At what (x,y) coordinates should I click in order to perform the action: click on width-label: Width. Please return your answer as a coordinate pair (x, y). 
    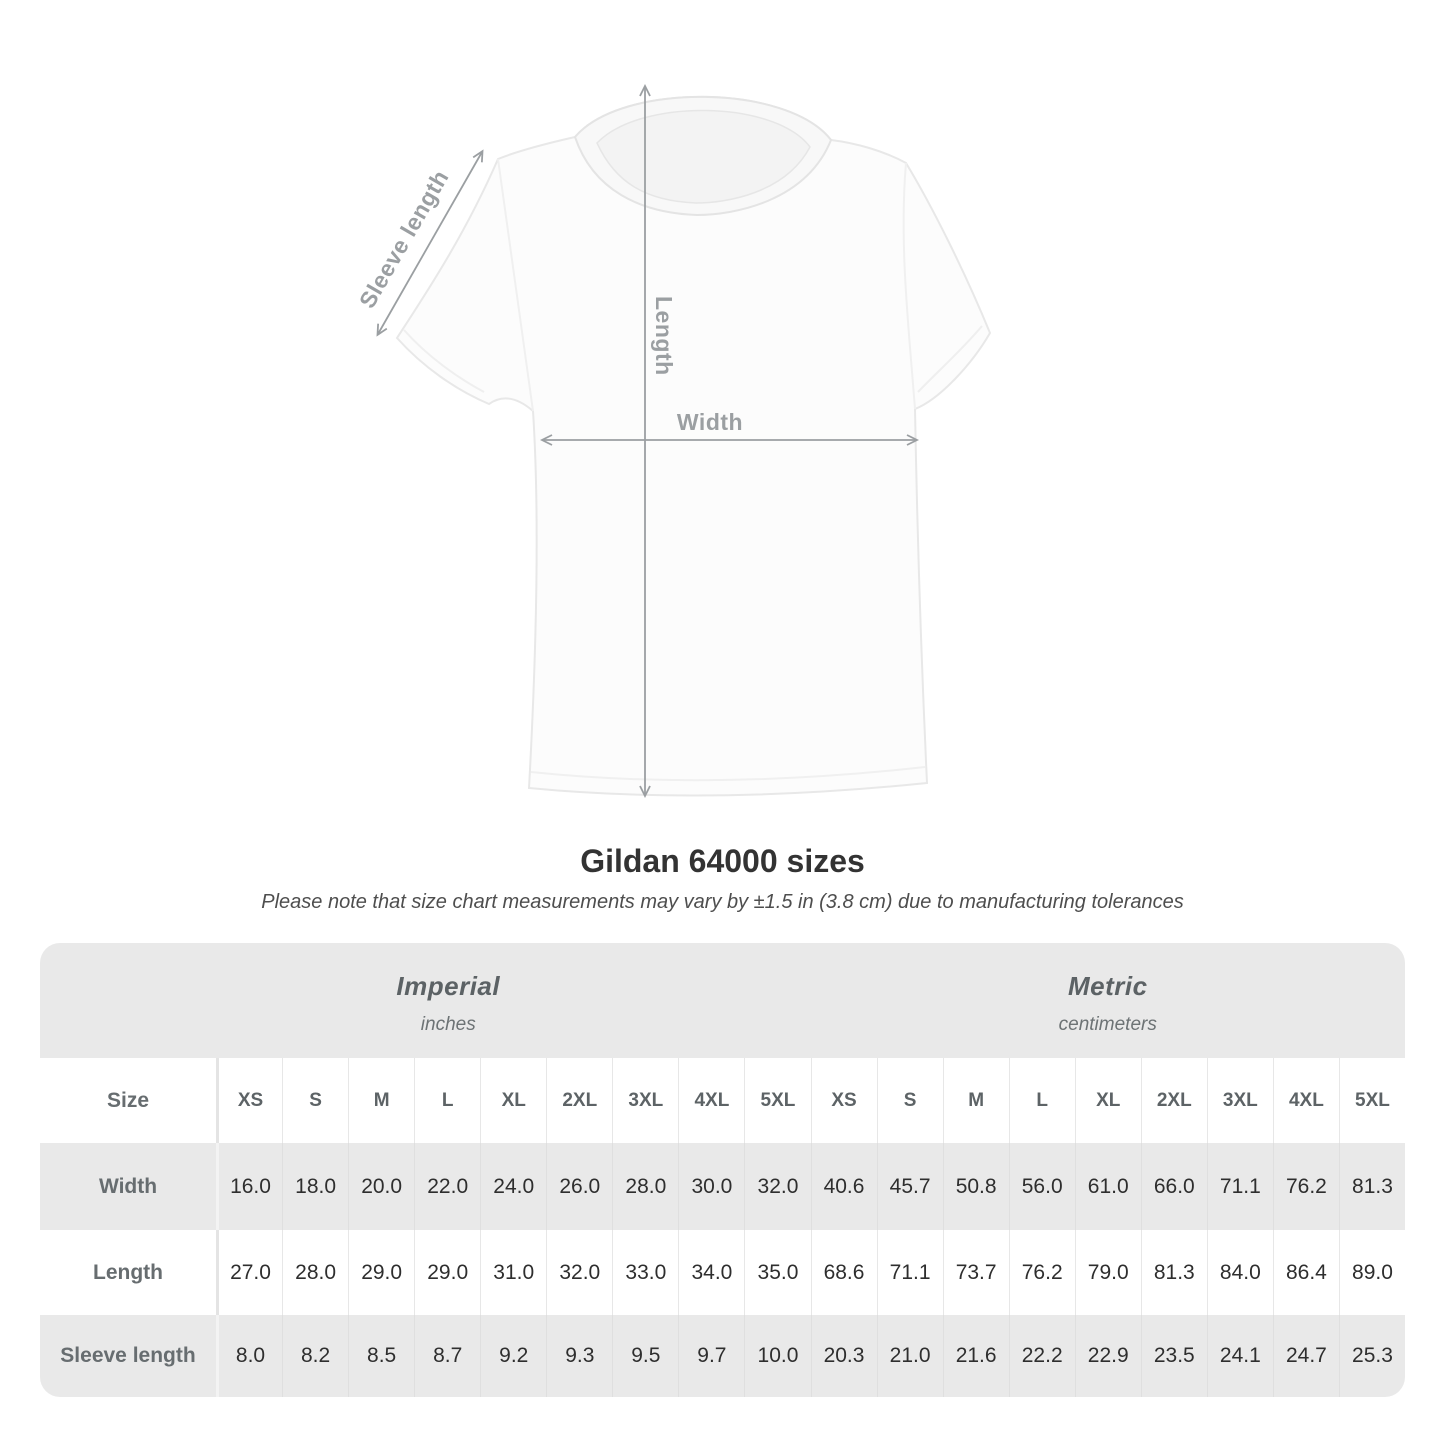
    Looking at the image, I should click on (710, 422).